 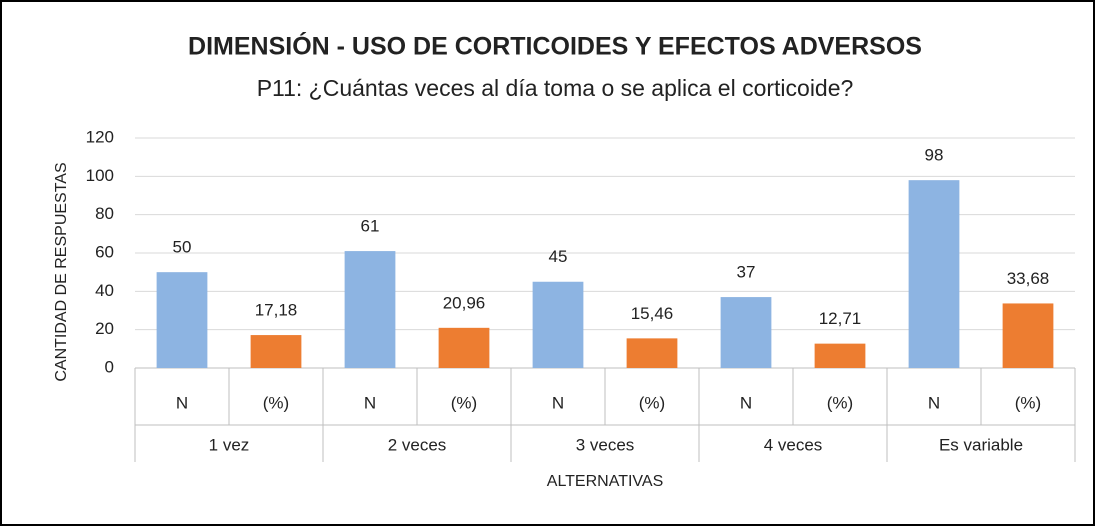 What do you see at coordinates (934, 155) in the screenshot?
I see `data-label: 98` at bounding box center [934, 155].